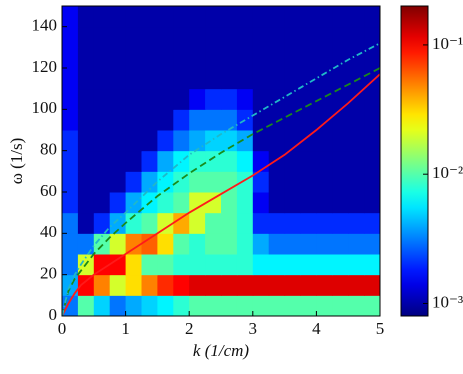 This screenshot has width=463, height=374. I want to click on y-tick-label: 80, so click(48, 149).